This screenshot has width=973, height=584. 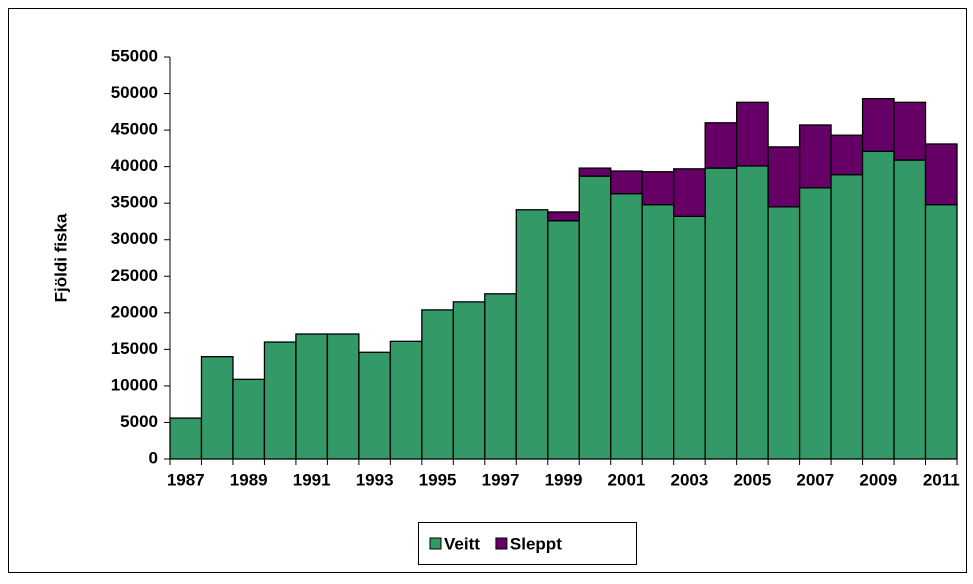 What do you see at coordinates (878, 479) in the screenshot?
I see `x-tick-label: 2009` at bounding box center [878, 479].